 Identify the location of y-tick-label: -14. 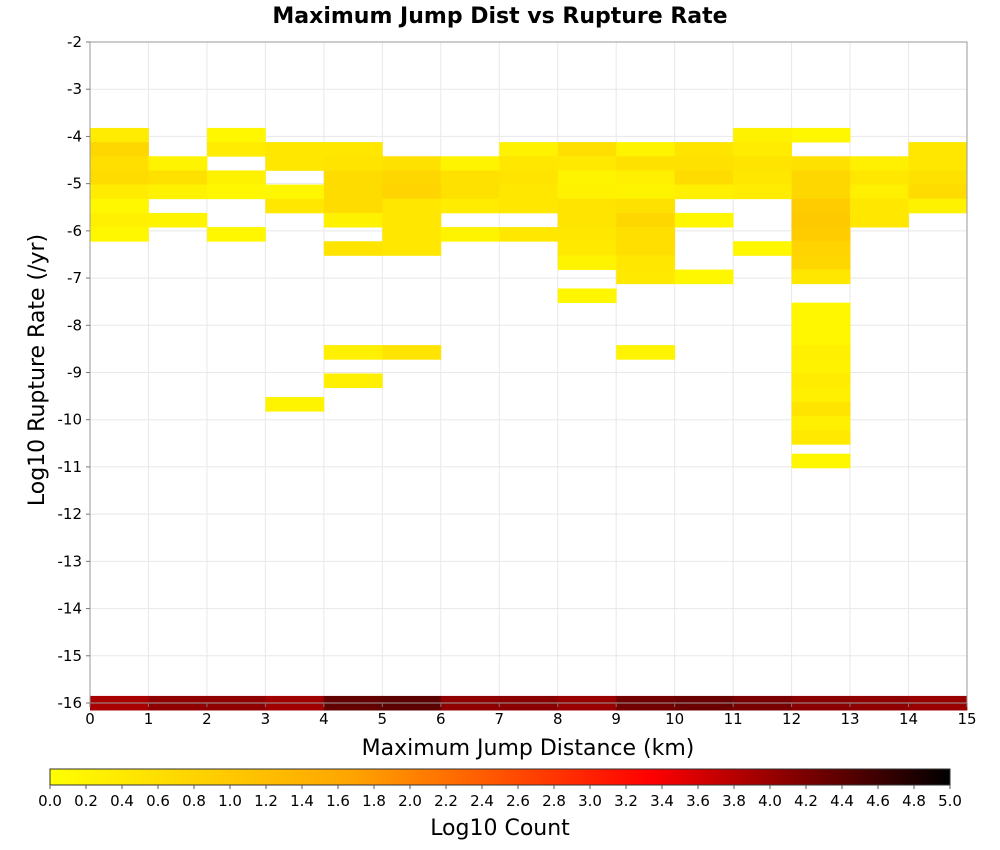
(70, 609).